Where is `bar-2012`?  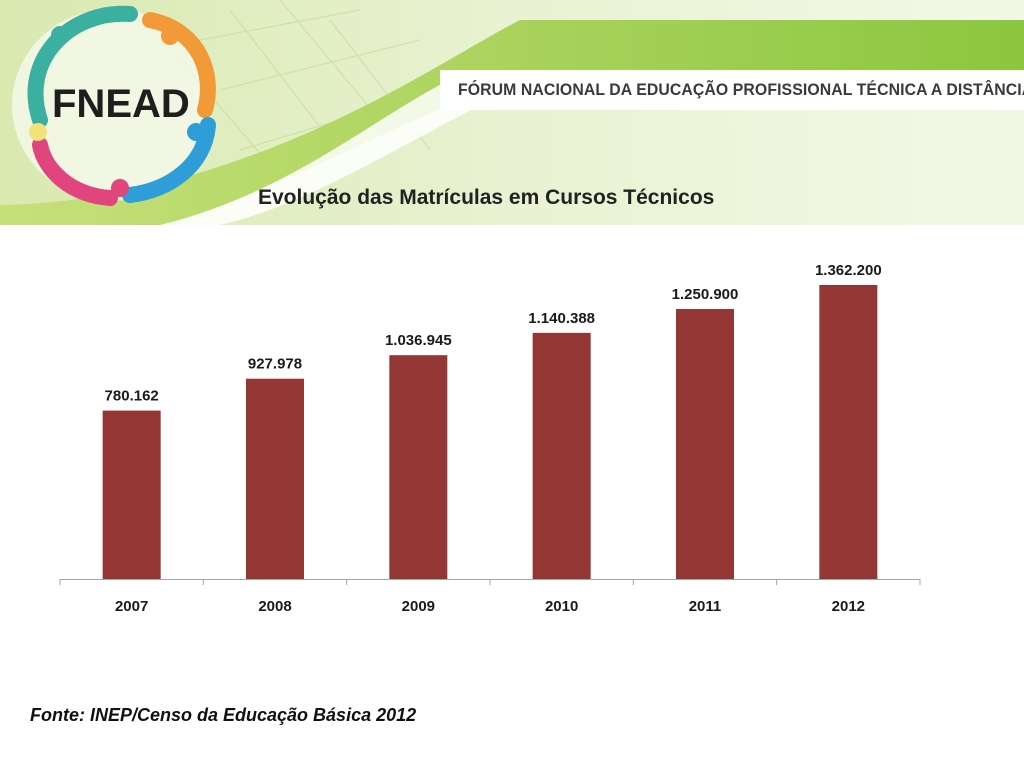 bar-2012 is located at coordinates (848, 432).